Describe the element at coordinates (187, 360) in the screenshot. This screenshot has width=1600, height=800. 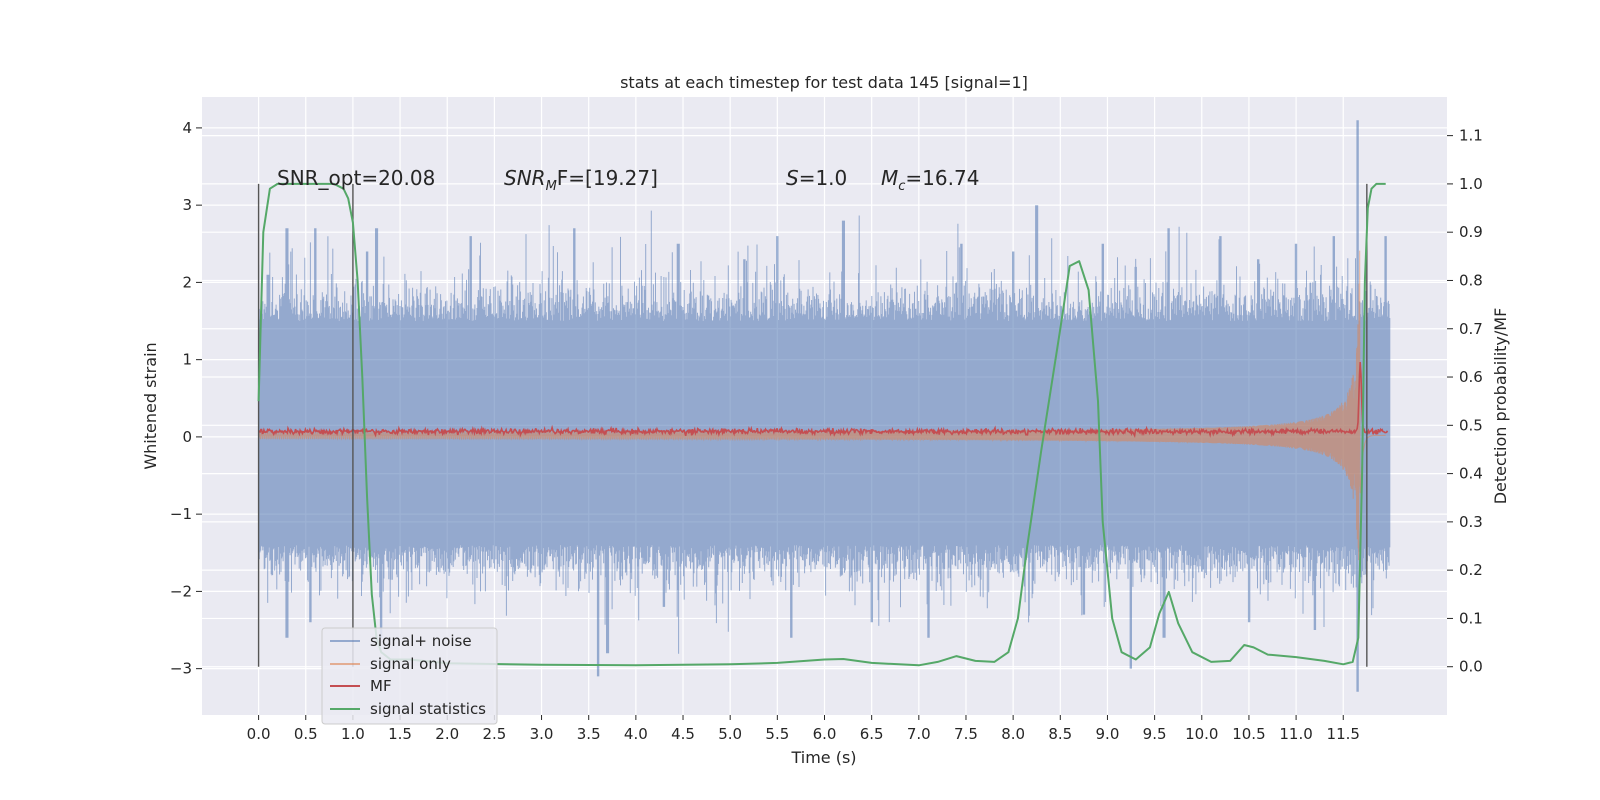
I see `y-tick-label: 1` at that location.